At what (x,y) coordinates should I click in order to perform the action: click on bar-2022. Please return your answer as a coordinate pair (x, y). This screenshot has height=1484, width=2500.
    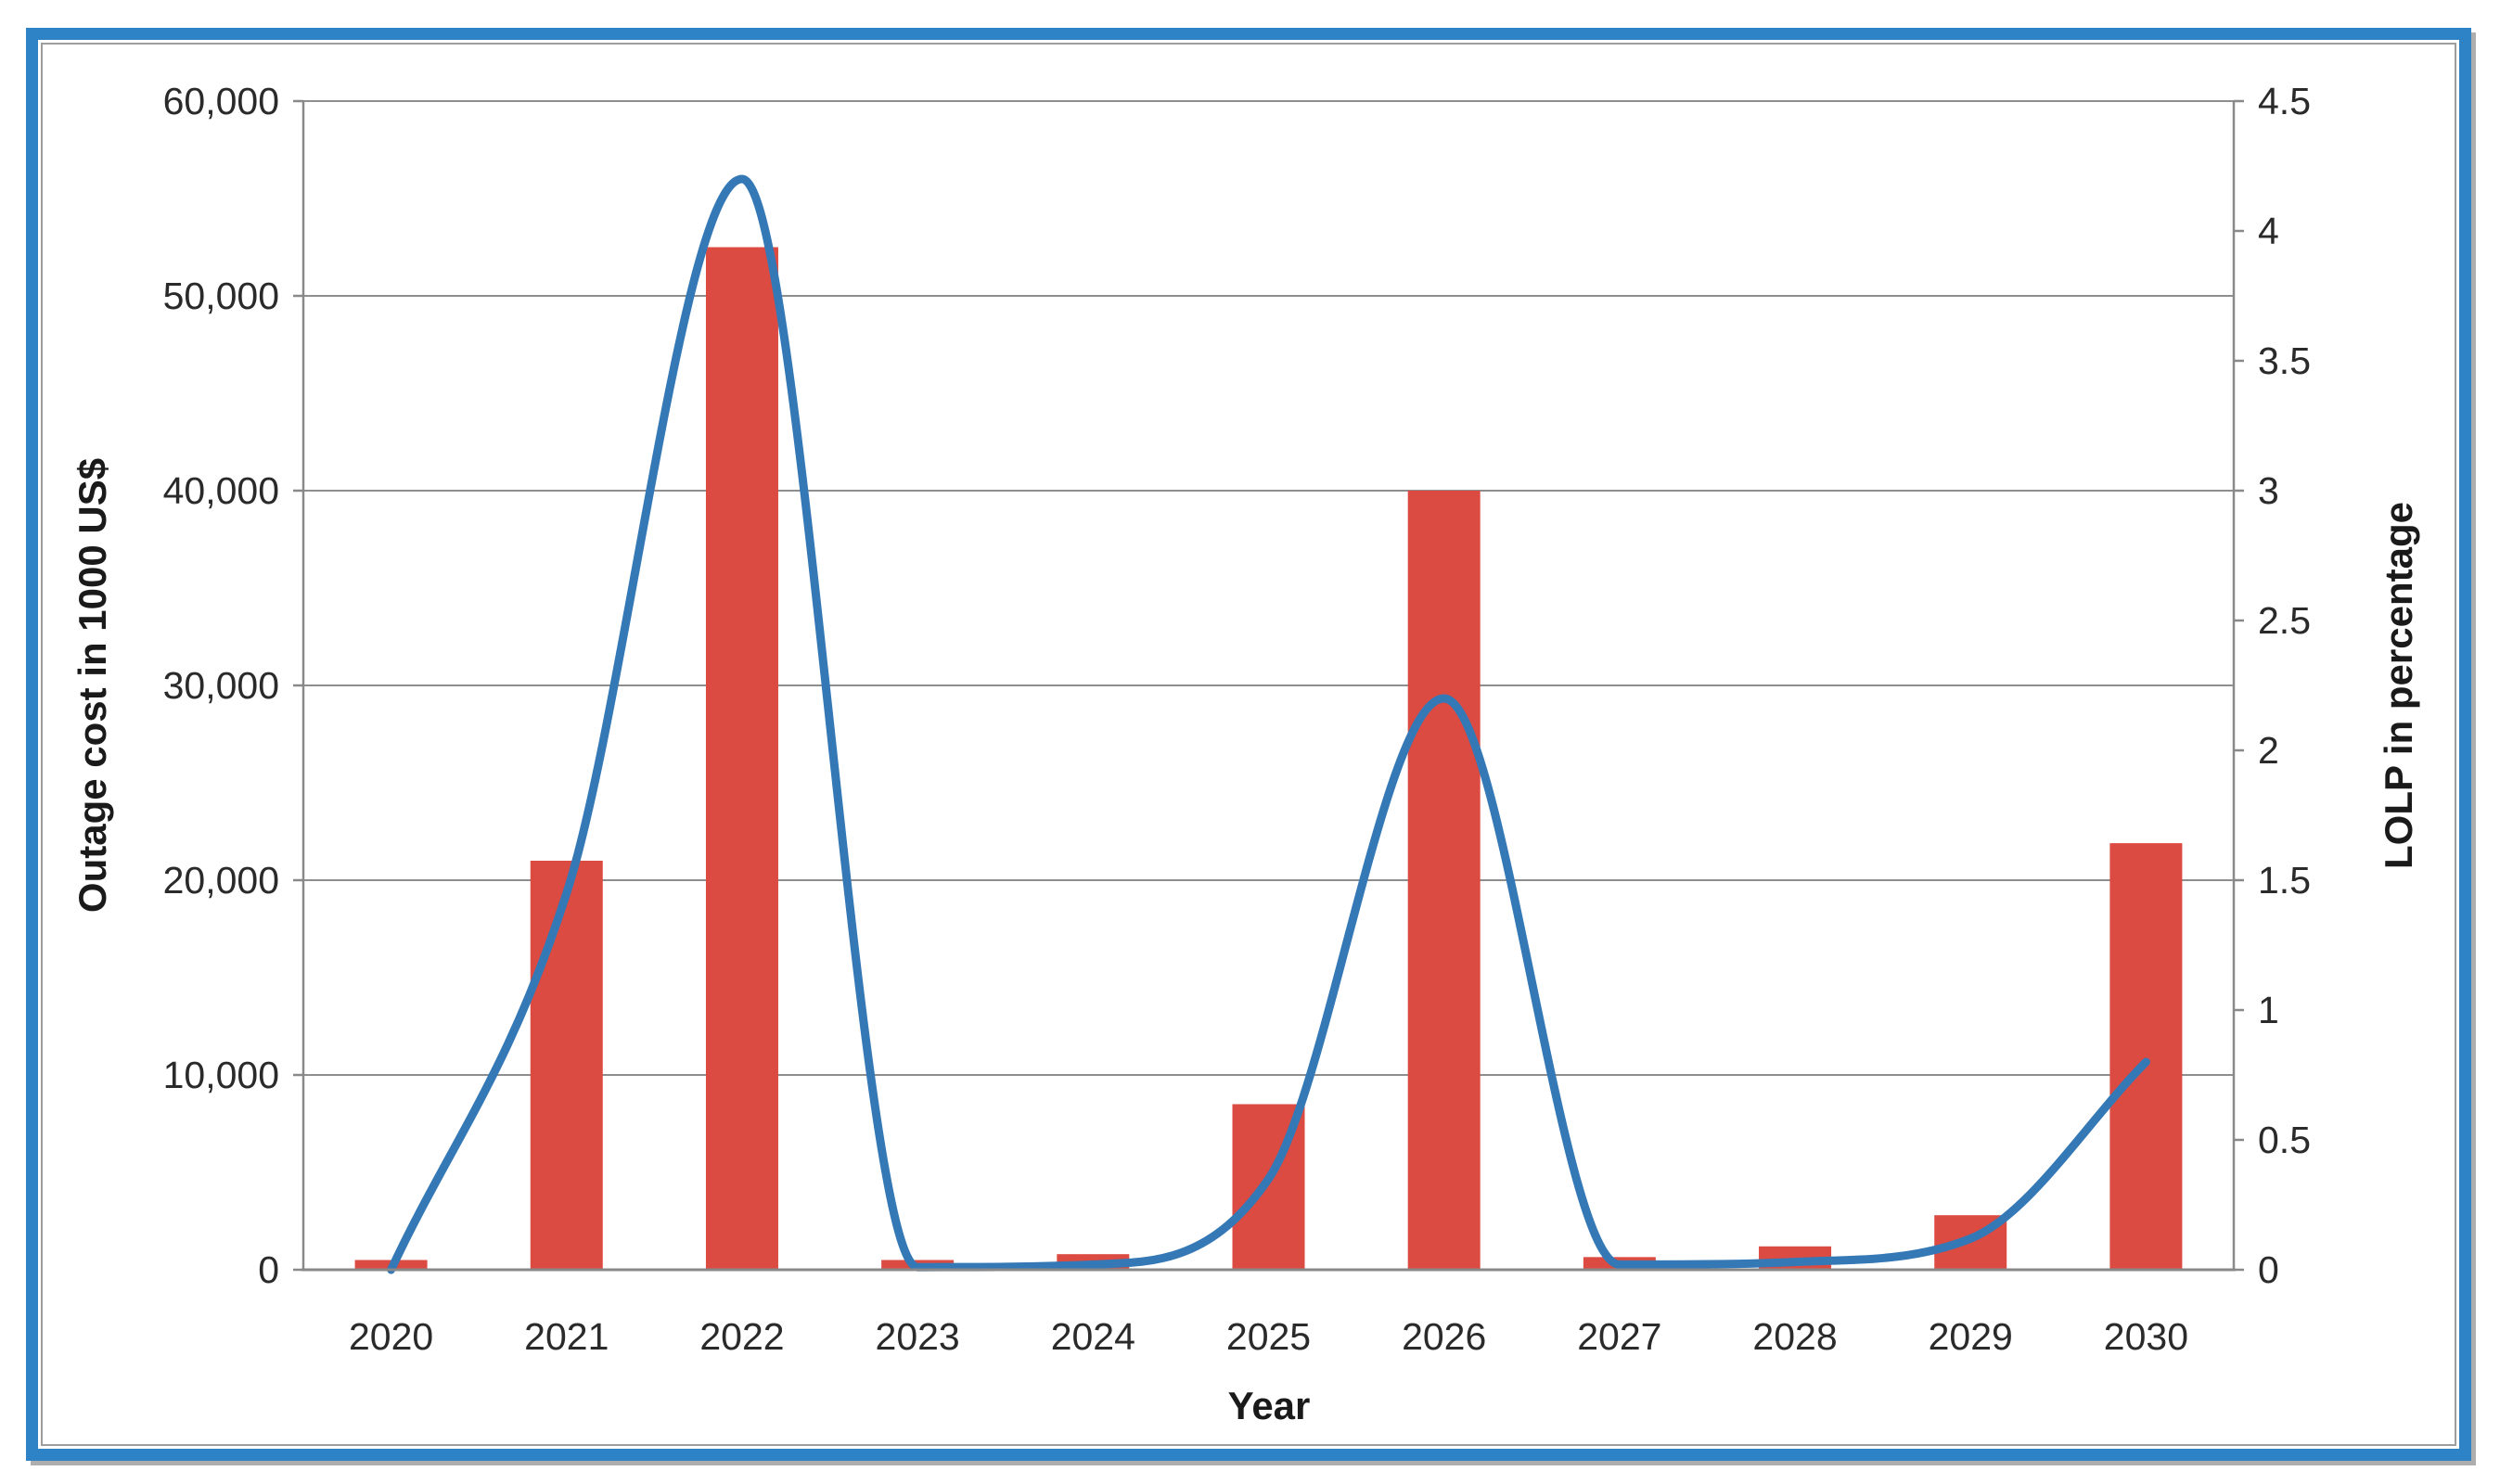
    Looking at the image, I should click on (742, 758).